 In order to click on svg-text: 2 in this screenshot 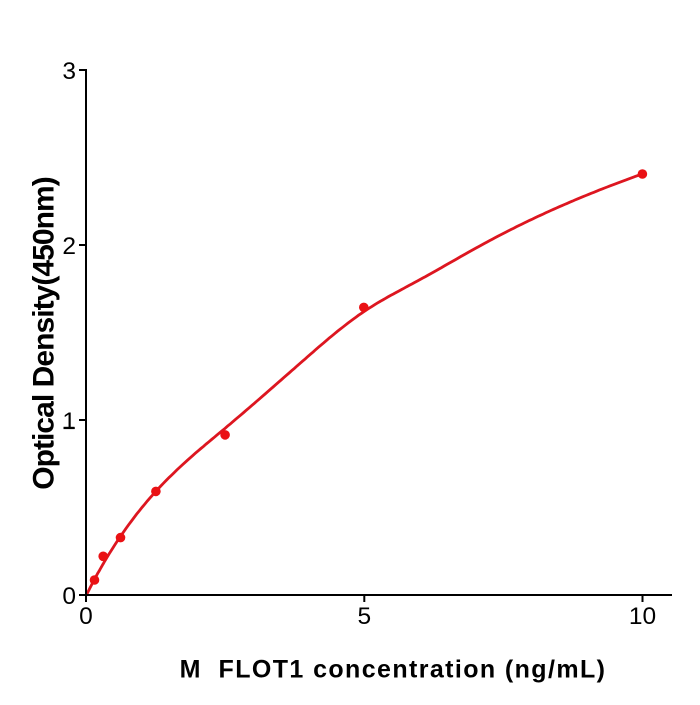, I will do `click(69, 246)`.